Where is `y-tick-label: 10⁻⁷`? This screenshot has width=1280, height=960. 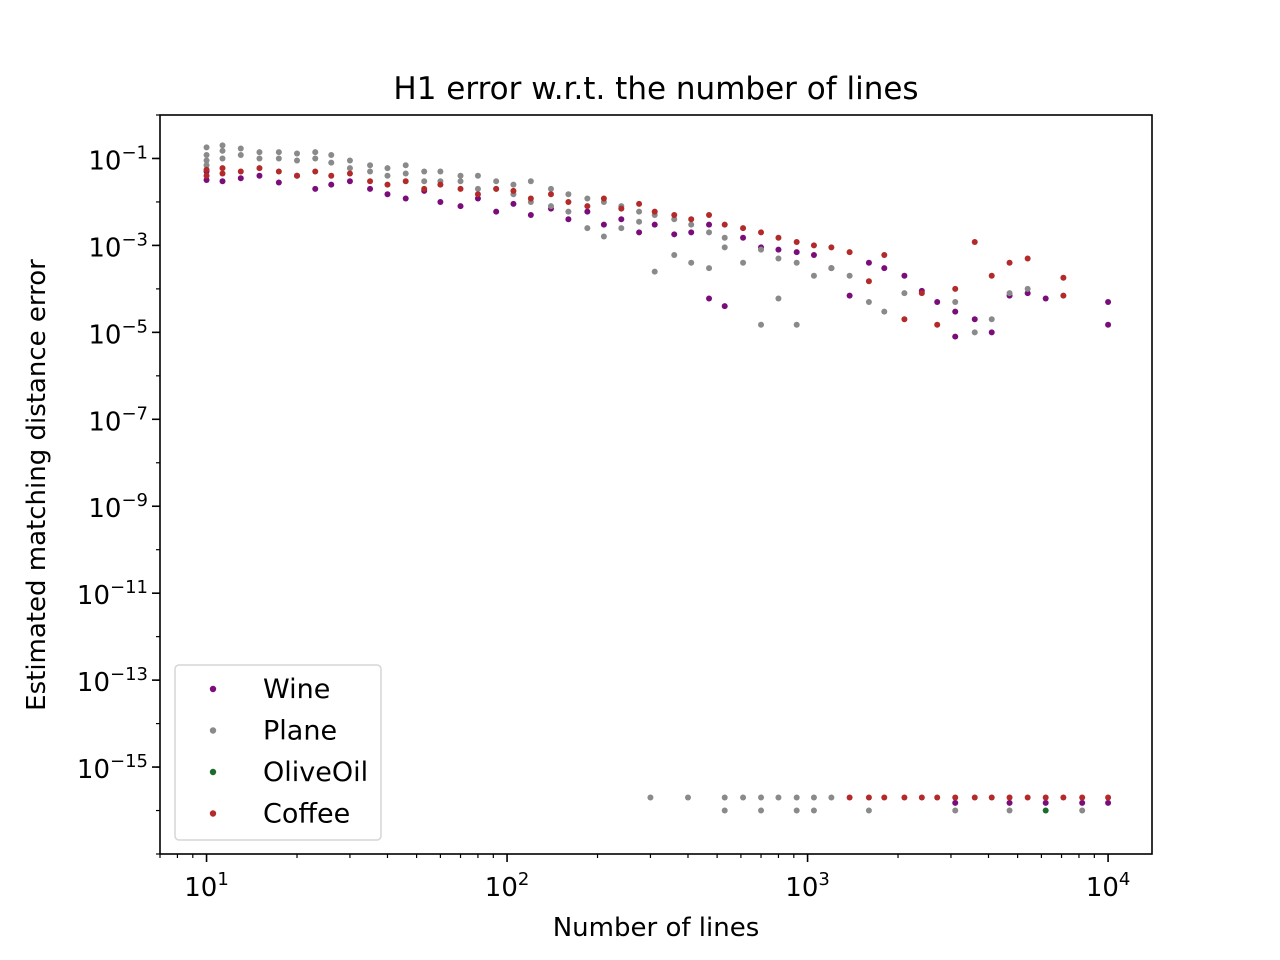
y-tick-label: 10⁻⁷ is located at coordinates (118, 420).